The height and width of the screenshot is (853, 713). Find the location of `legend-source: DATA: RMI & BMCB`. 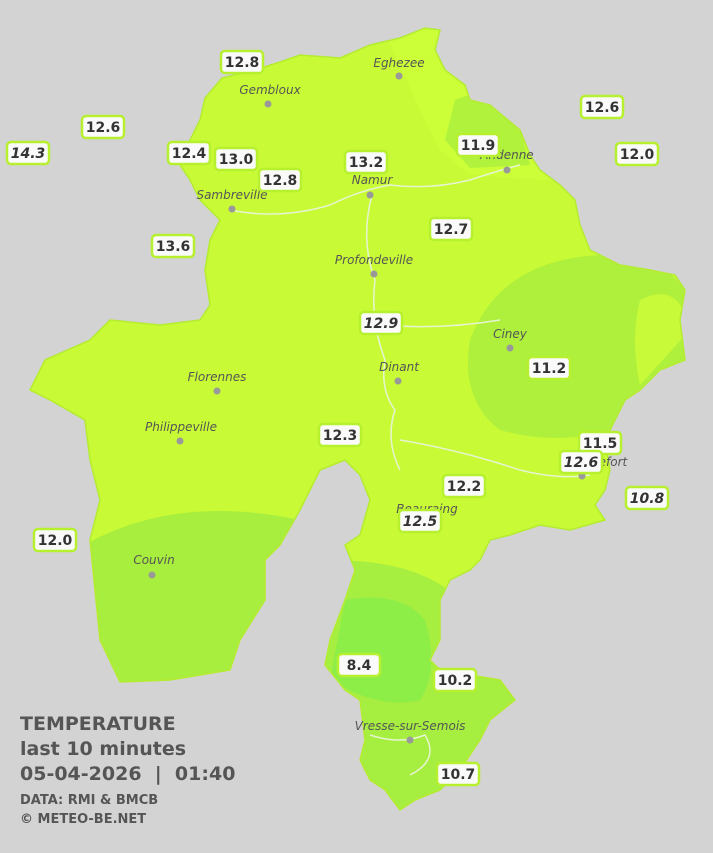

legend-source: DATA: RMI & BMCB is located at coordinates (89, 800).